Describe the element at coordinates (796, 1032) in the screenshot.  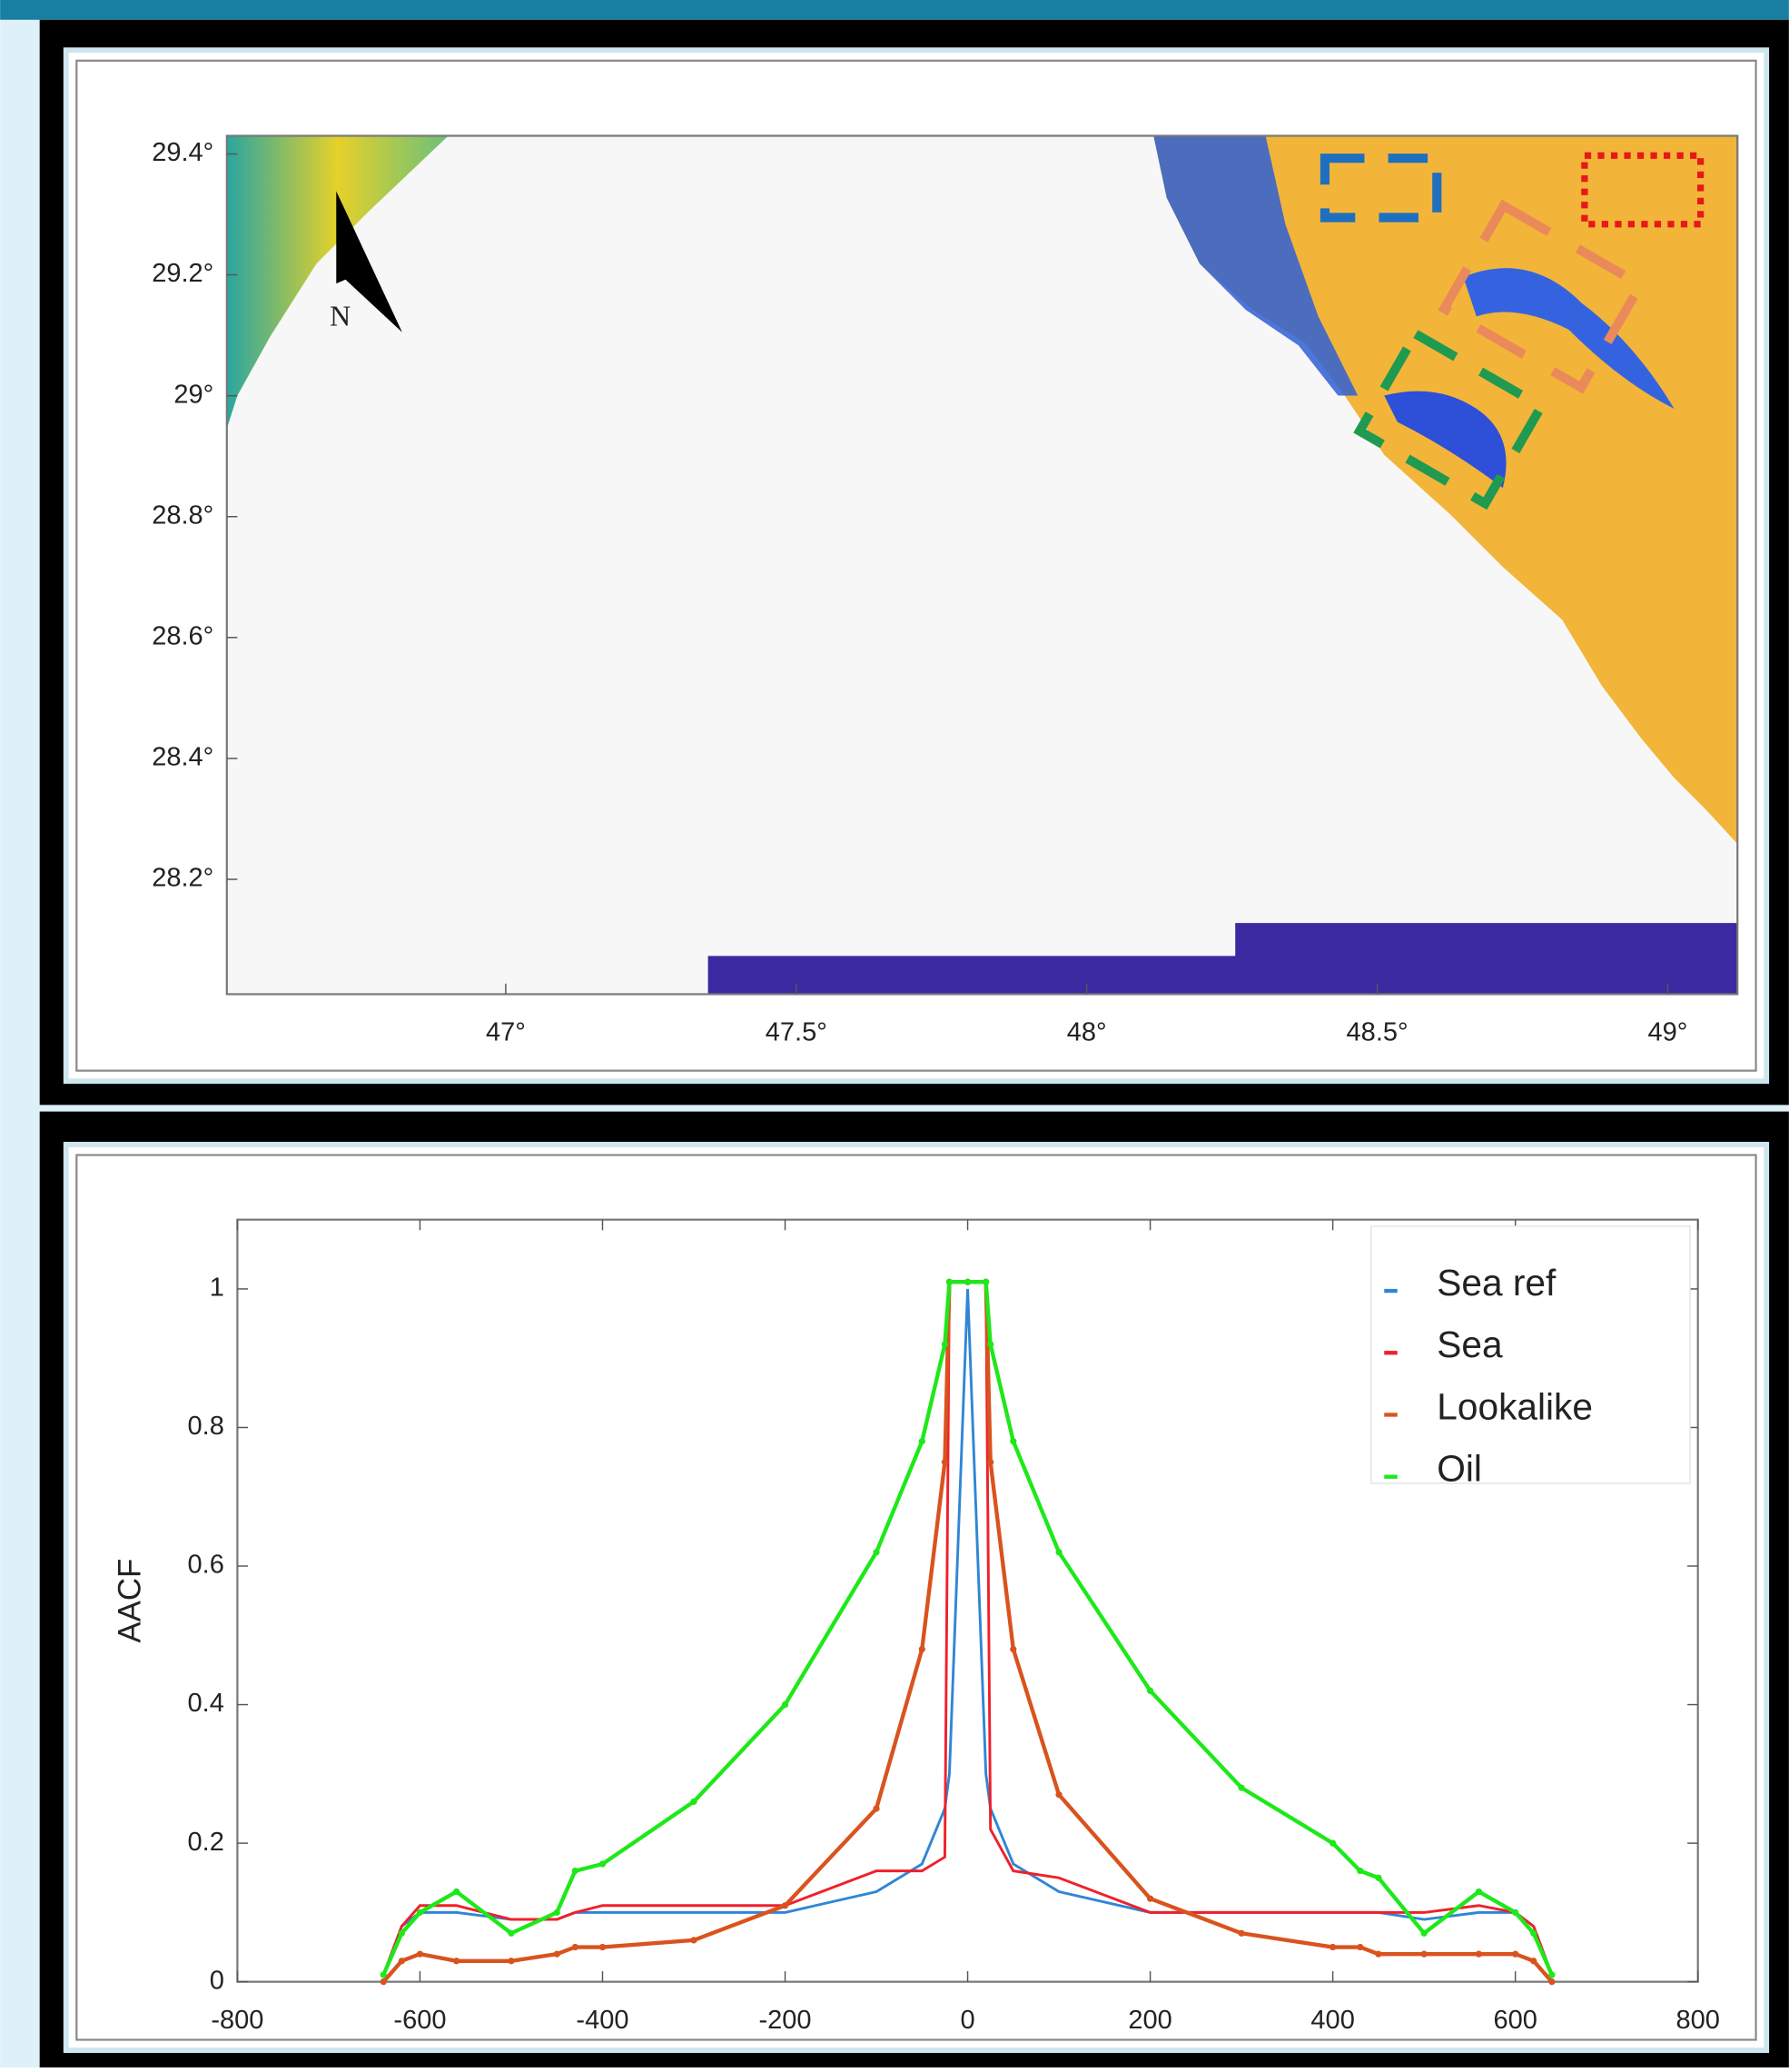
I see `x-tick-label: 47.5°` at that location.